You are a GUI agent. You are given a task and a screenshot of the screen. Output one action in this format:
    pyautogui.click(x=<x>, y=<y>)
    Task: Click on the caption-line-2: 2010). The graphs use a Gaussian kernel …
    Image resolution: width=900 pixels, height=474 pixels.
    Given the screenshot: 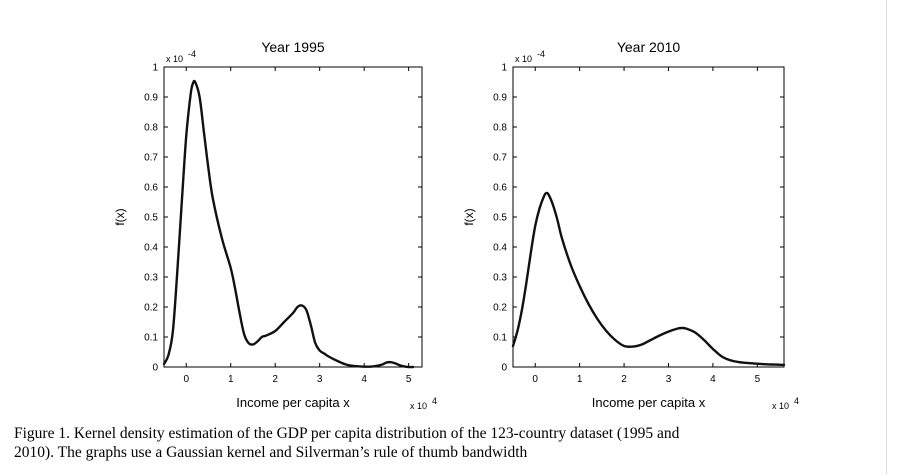 What is the action you would take?
    pyautogui.click(x=271, y=452)
    